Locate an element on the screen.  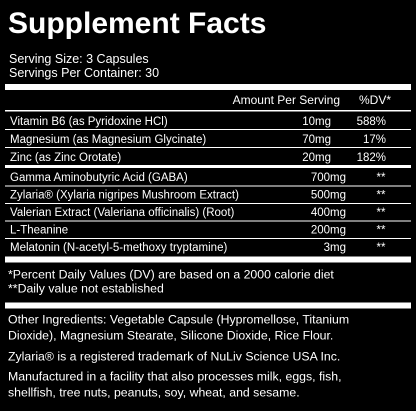
nutrient-amount: 20mg is located at coordinates (316, 158).